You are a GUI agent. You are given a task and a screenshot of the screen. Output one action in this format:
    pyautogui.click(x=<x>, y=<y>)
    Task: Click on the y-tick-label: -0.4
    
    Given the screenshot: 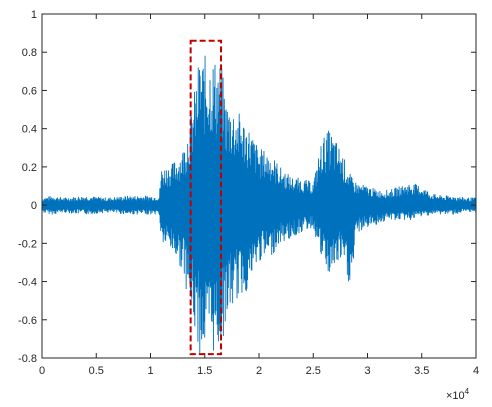 What is the action you would take?
    pyautogui.click(x=27, y=283)
    